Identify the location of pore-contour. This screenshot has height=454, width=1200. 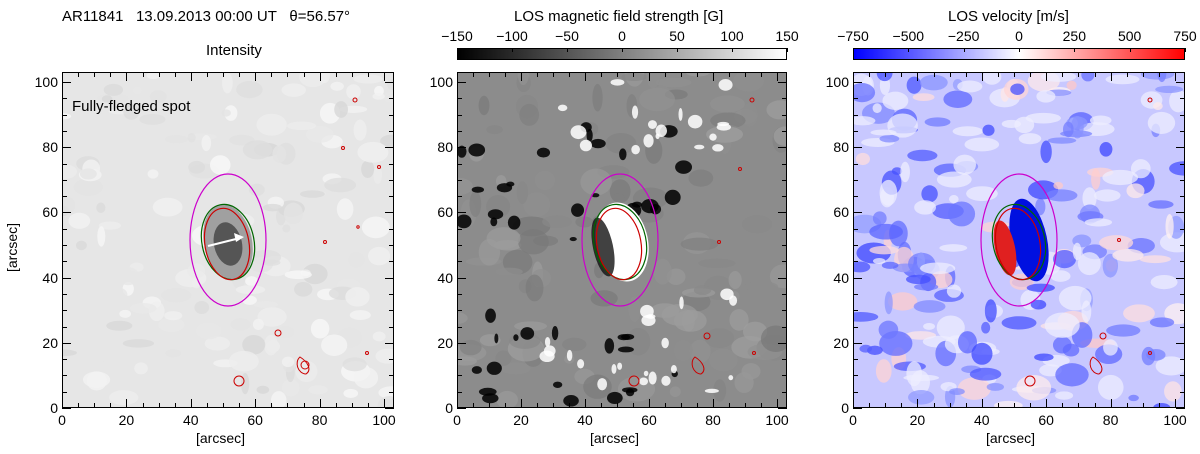
(719, 242).